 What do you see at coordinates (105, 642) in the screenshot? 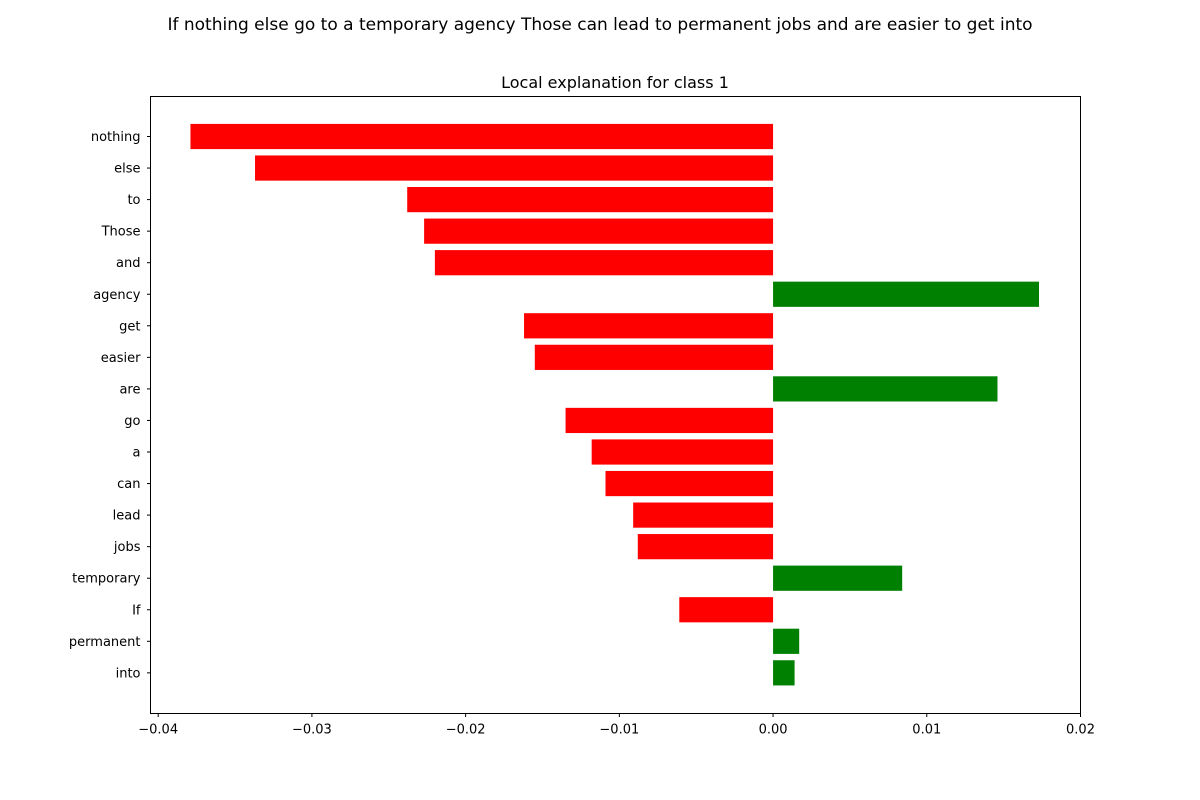
I see `y-tick-label: permanent` at bounding box center [105, 642].